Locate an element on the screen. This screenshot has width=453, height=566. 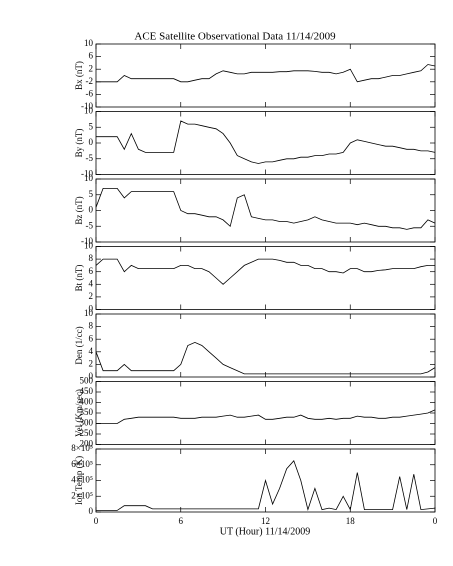
y-tick-label: 8×10⁵ is located at coordinates (82, 448).